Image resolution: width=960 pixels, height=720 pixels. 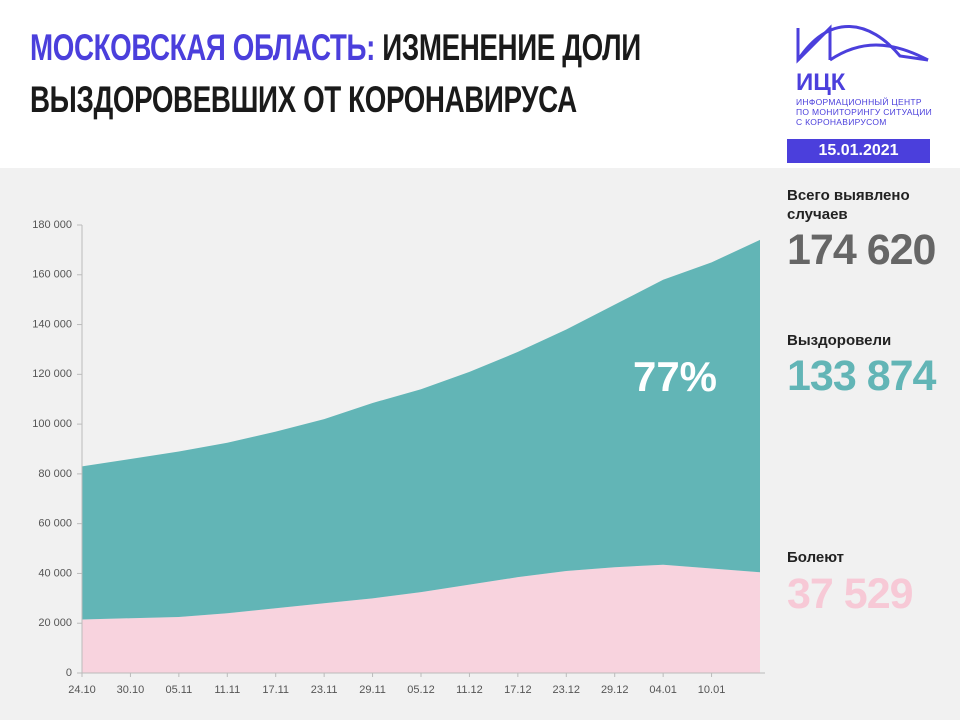 What do you see at coordinates (372, 690) in the screenshot?
I see `x-tick-label: 29.11` at bounding box center [372, 690].